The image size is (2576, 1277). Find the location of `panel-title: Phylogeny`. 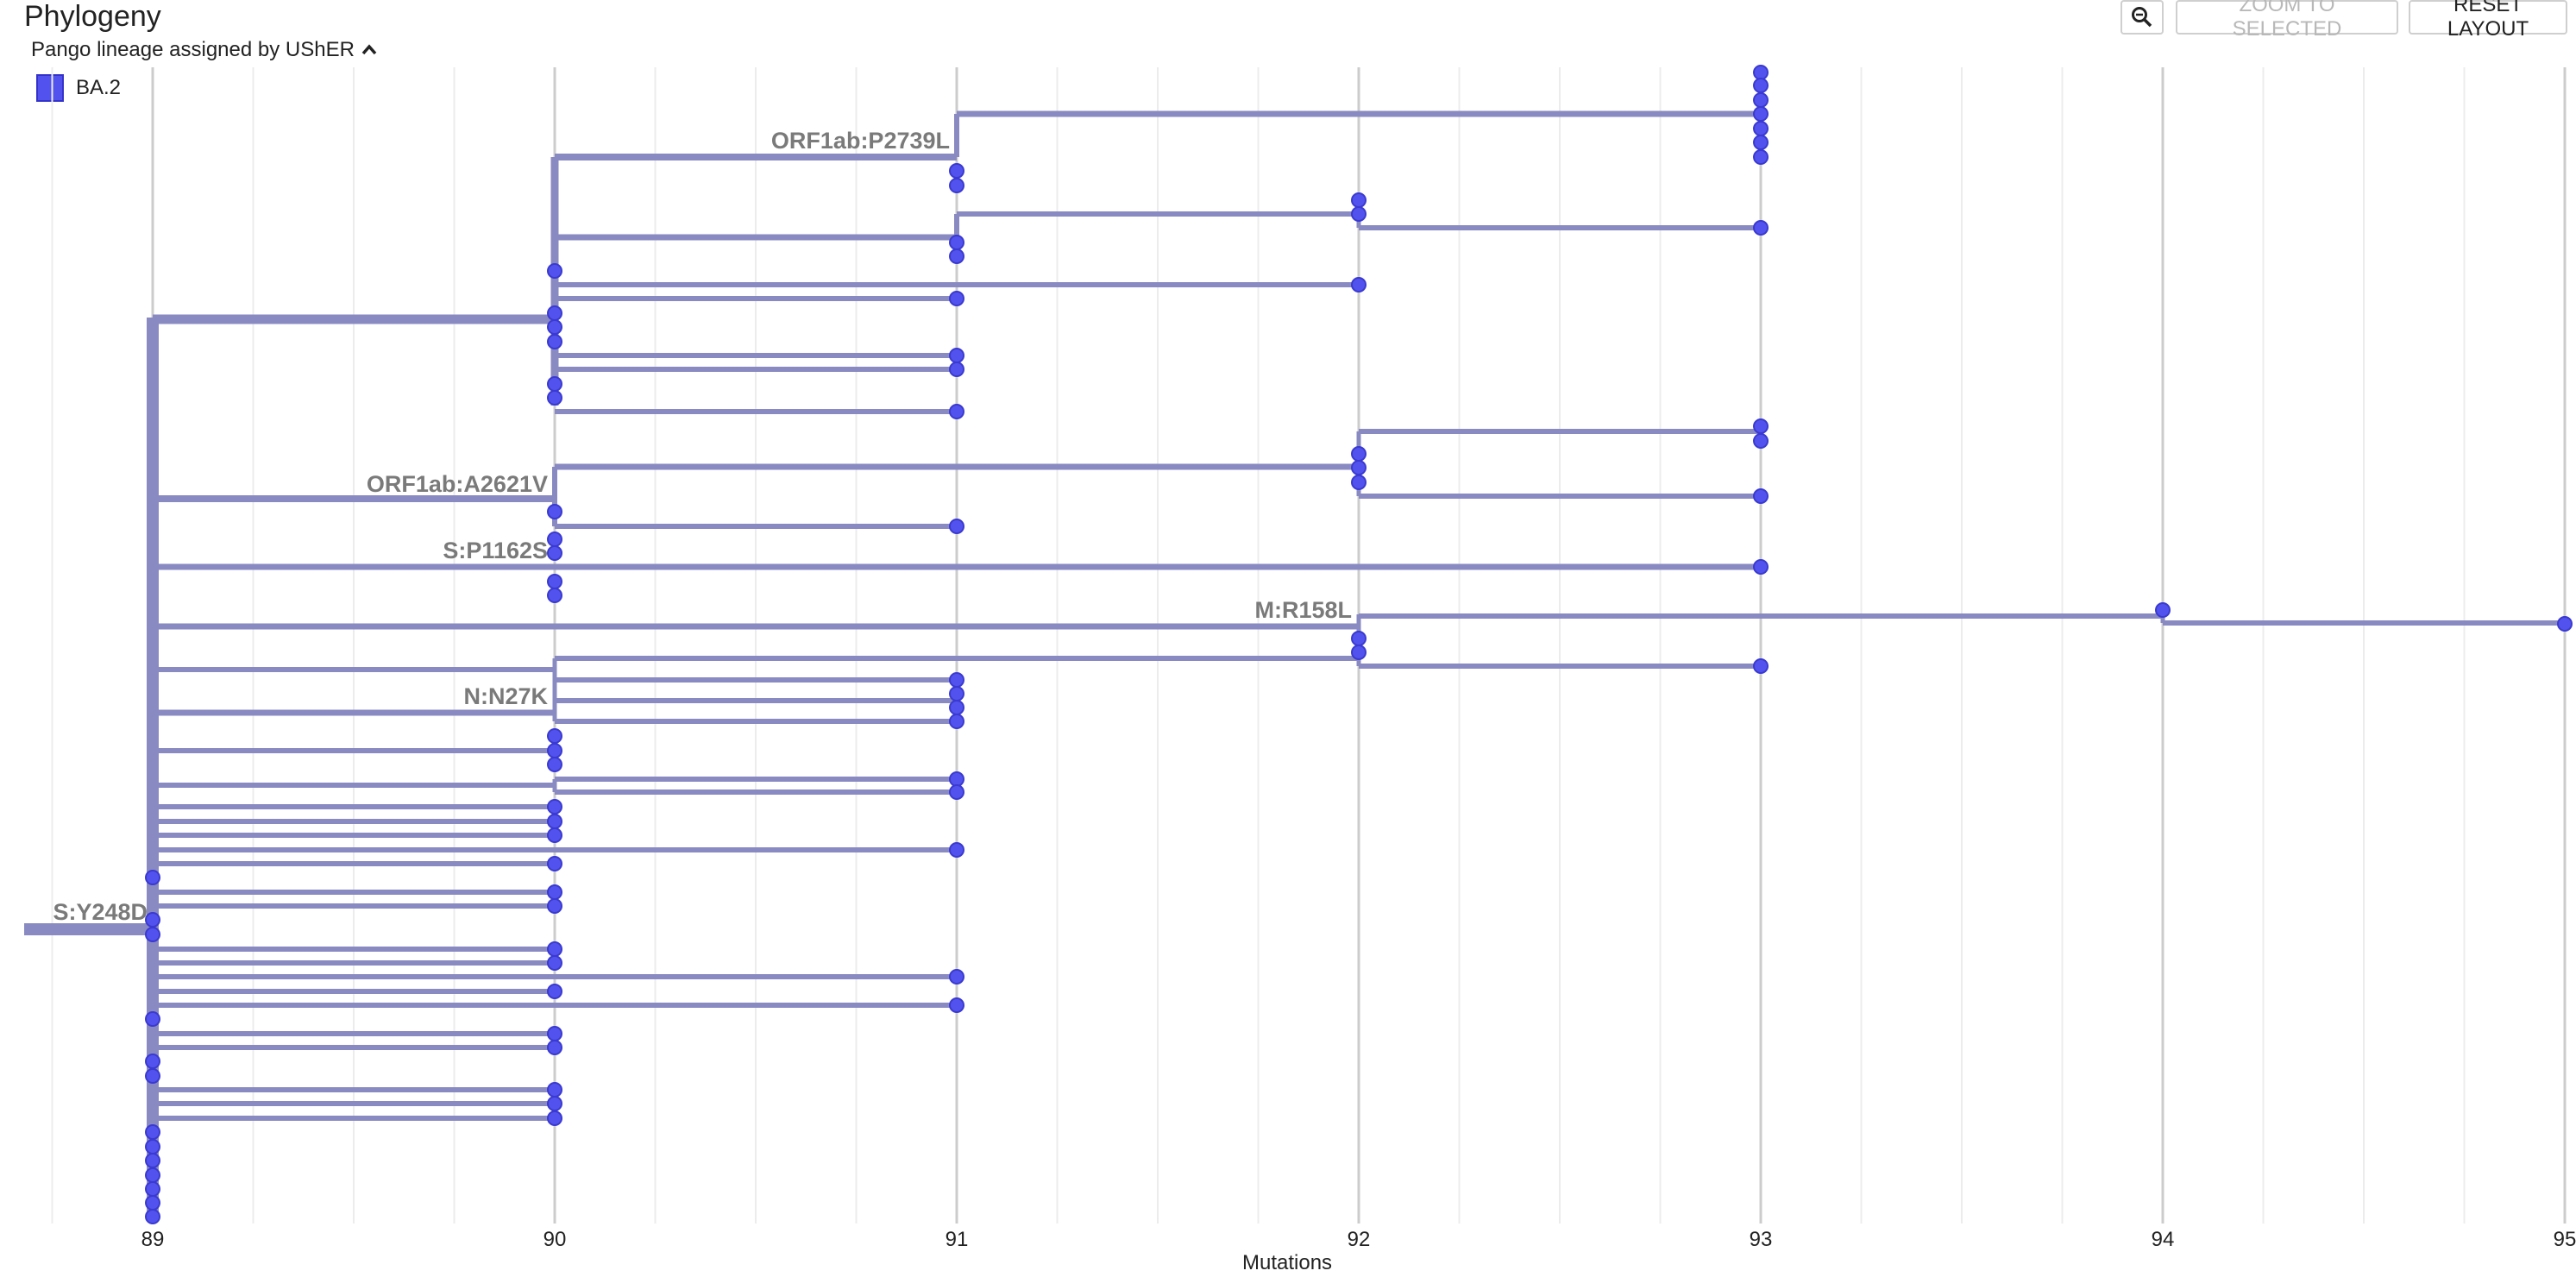

panel-title: Phylogeny is located at coordinates (92, 16).